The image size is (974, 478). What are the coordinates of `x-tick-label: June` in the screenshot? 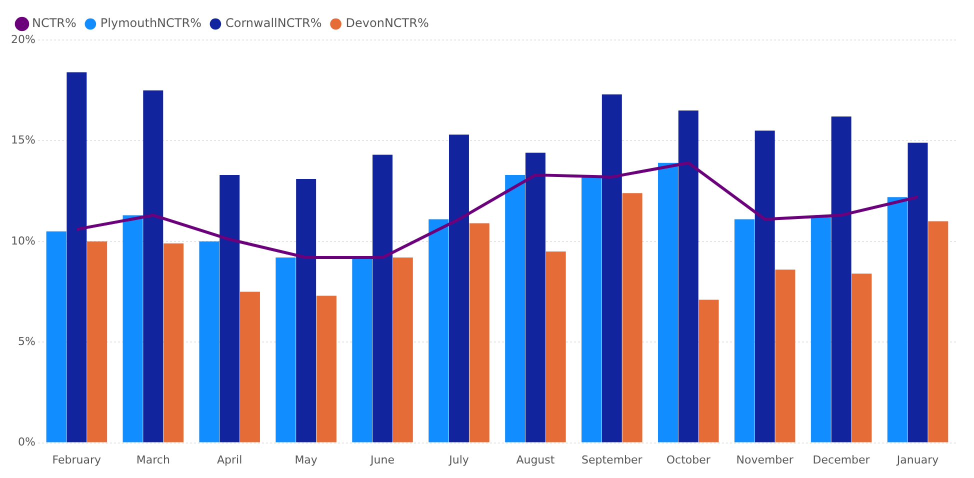 It's located at (382, 459).